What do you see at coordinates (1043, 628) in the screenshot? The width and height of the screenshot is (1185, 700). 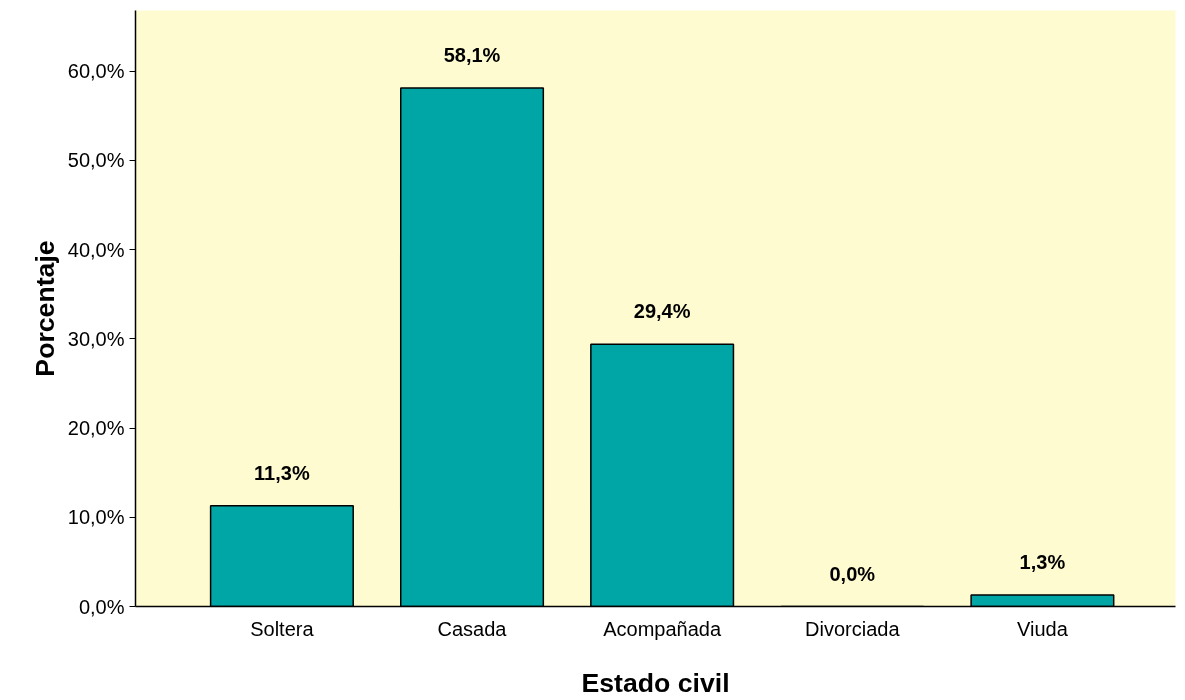 I see `x-tick-label: Viuda` at bounding box center [1043, 628].